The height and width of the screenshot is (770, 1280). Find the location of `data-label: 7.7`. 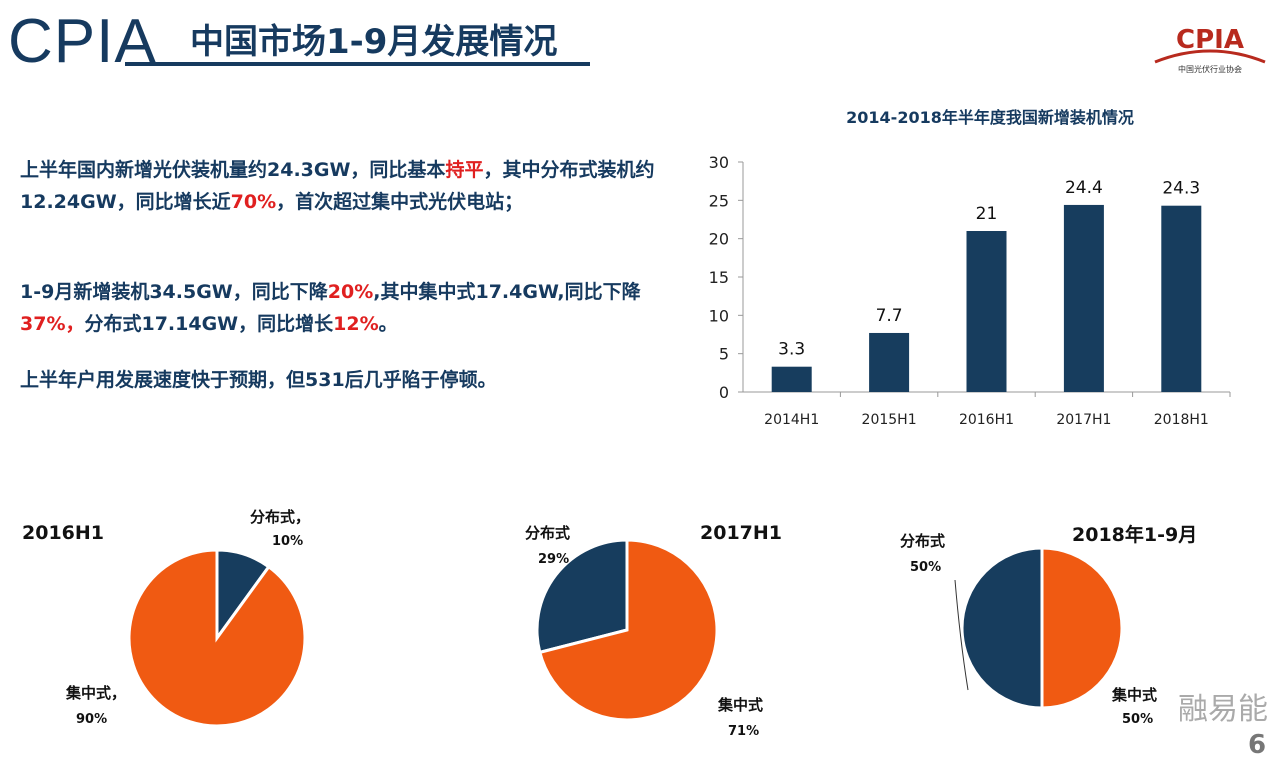

data-label: 7.7 is located at coordinates (889, 316).